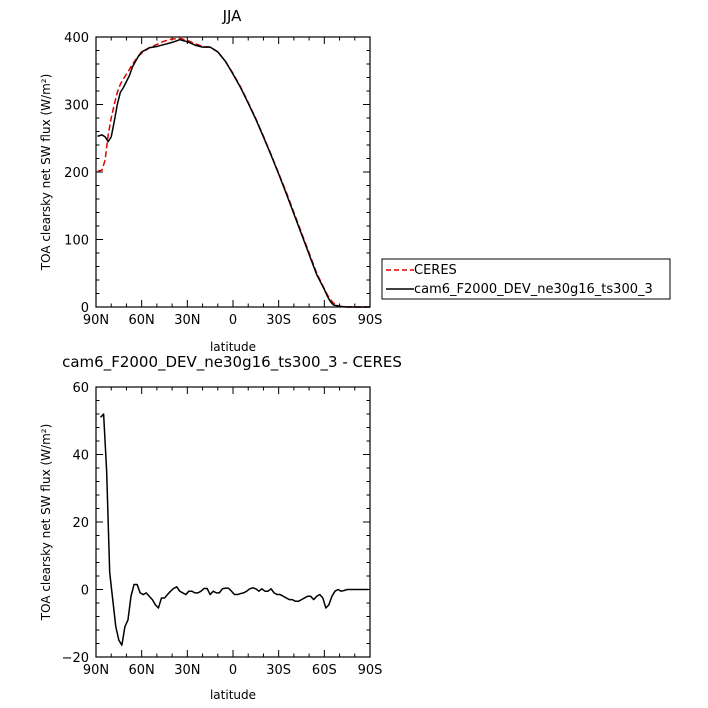 The image size is (708, 708). I want to click on top-panel-title: JJA, so click(232, 16).